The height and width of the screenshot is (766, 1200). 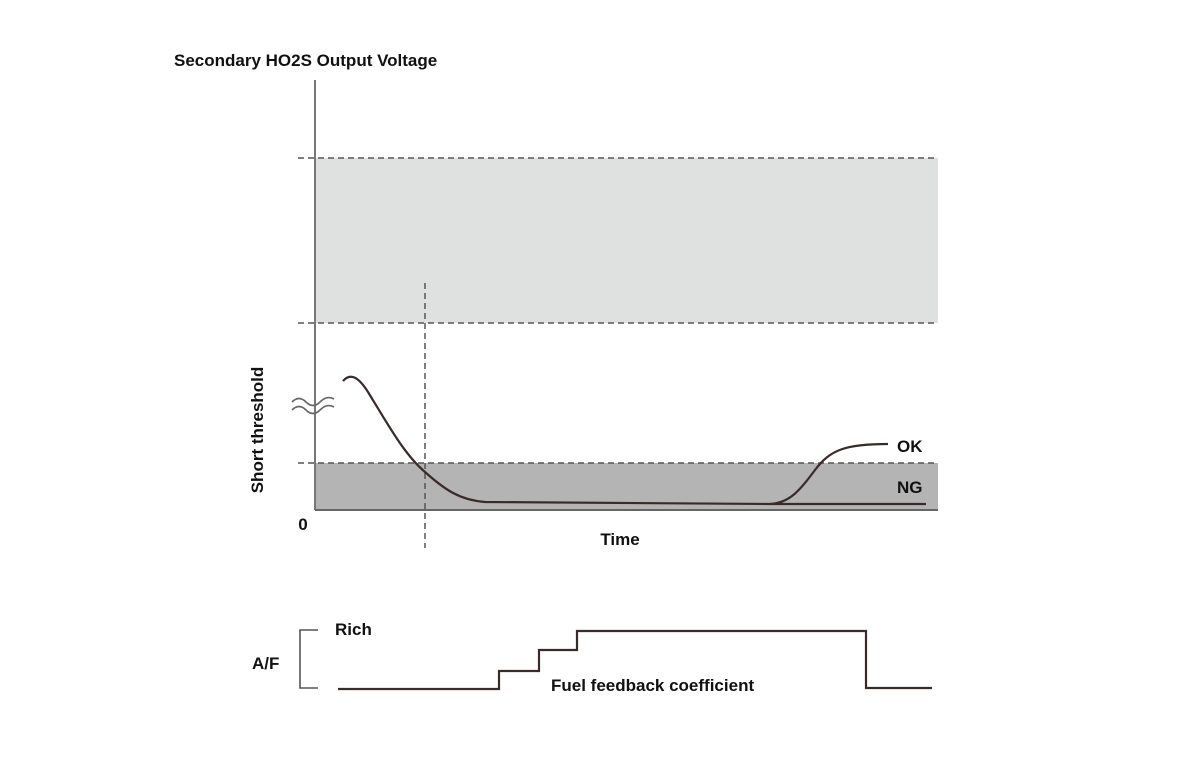 What do you see at coordinates (619, 539) in the screenshot?
I see `x-axis-label: Time` at bounding box center [619, 539].